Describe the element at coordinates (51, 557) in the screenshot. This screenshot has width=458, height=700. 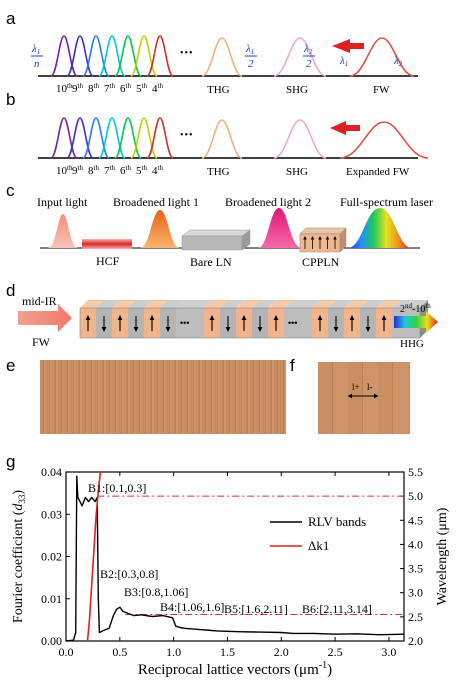
I see `y-tick-label: 0.02` at that location.